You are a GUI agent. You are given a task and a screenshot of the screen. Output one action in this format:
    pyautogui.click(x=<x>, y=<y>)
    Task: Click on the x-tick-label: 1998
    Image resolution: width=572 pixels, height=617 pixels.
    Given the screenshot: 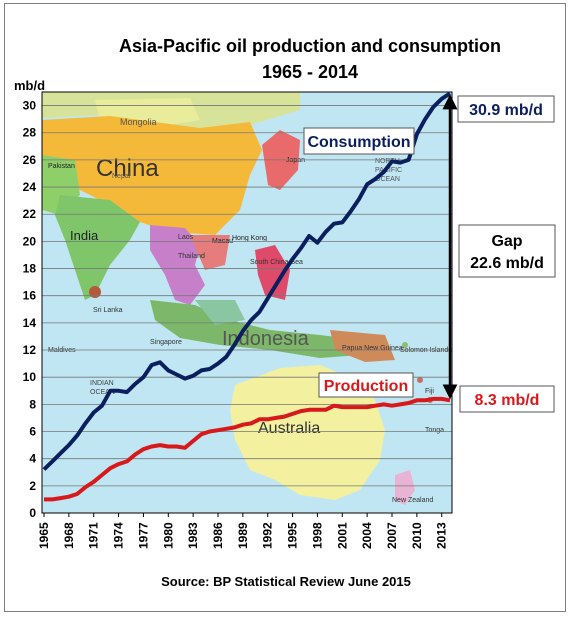 What is the action you would take?
    pyautogui.click(x=317, y=535)
    